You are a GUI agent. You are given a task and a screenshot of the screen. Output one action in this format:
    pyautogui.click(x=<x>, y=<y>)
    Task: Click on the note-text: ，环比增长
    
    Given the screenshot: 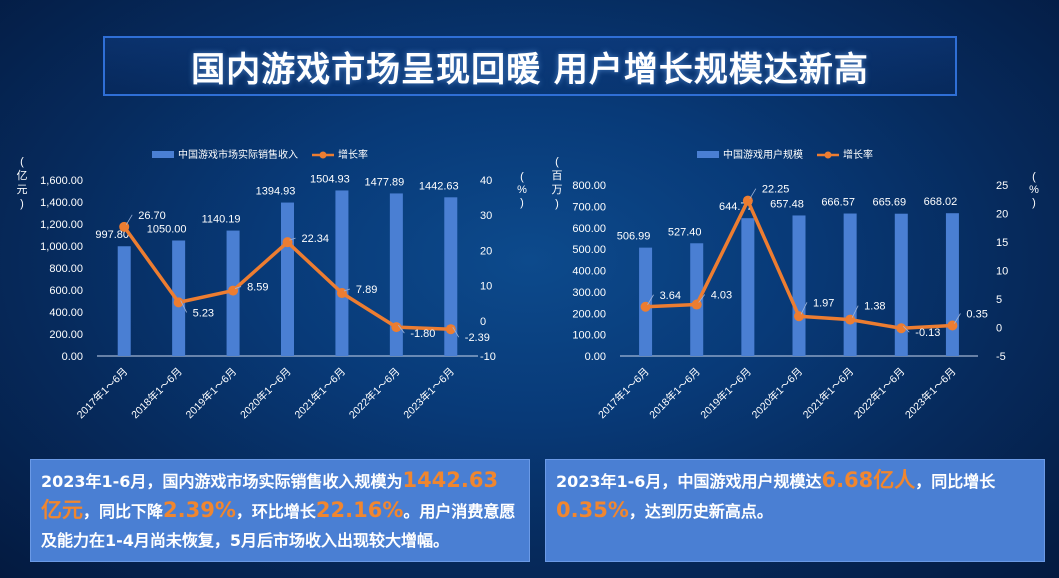 What is the action you would take?
    pyautogui.click(x=275, y=511)
    